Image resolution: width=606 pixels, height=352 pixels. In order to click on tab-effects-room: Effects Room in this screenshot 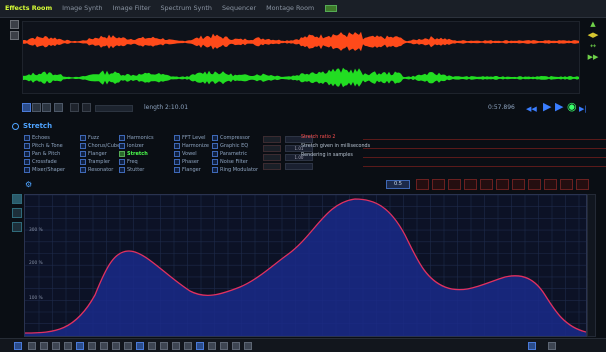, I will do `click(29, 8)`.